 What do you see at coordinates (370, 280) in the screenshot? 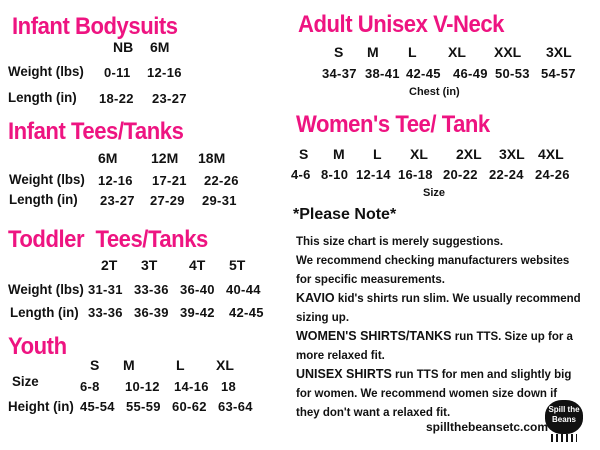
I see `note-line: for specific measurements.` at bounding box center [370, 280].